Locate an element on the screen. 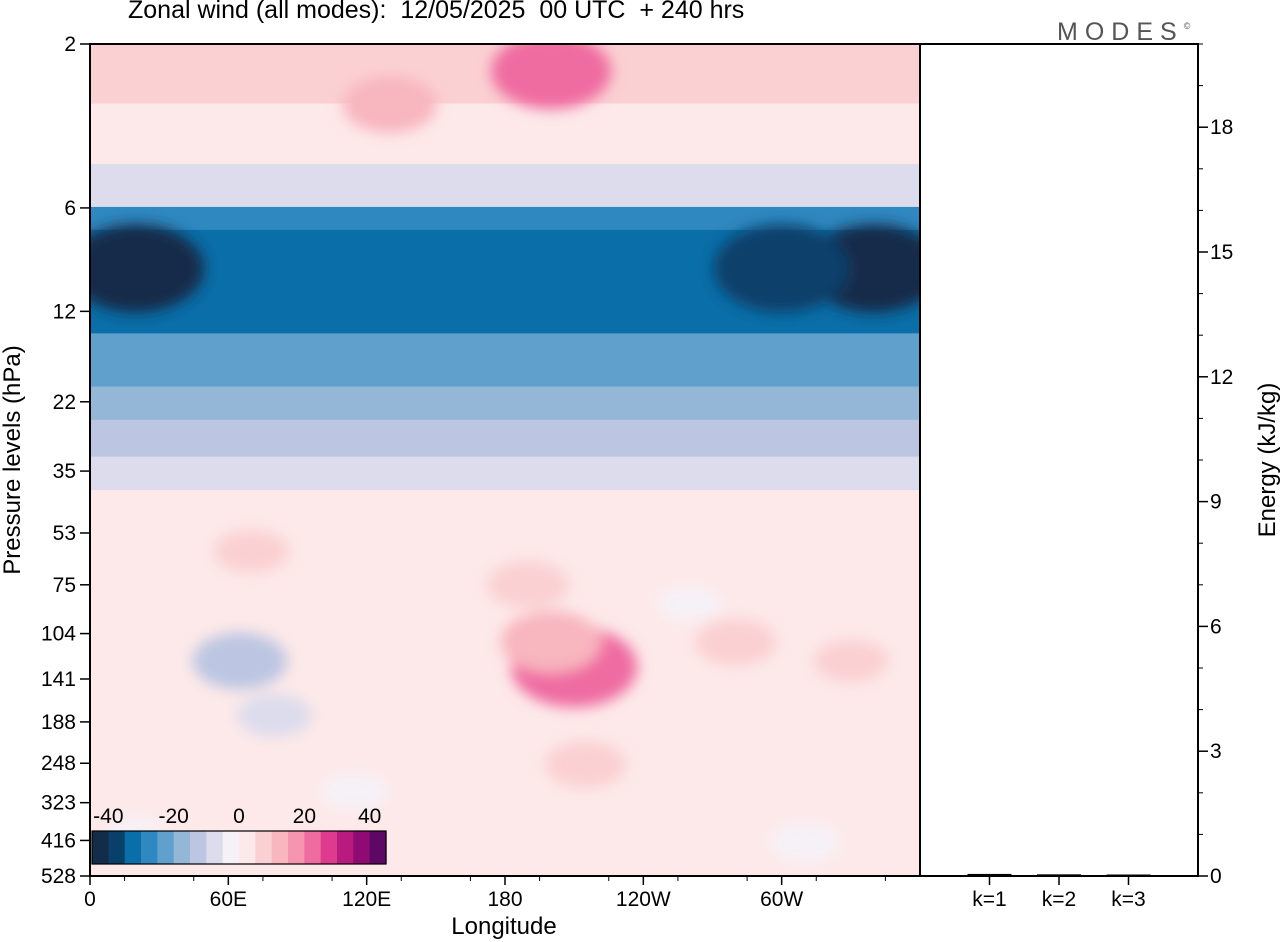 This screenshot has height=942, width=1280. energy-bar-k=3 is located at coordinates (1128, 875).